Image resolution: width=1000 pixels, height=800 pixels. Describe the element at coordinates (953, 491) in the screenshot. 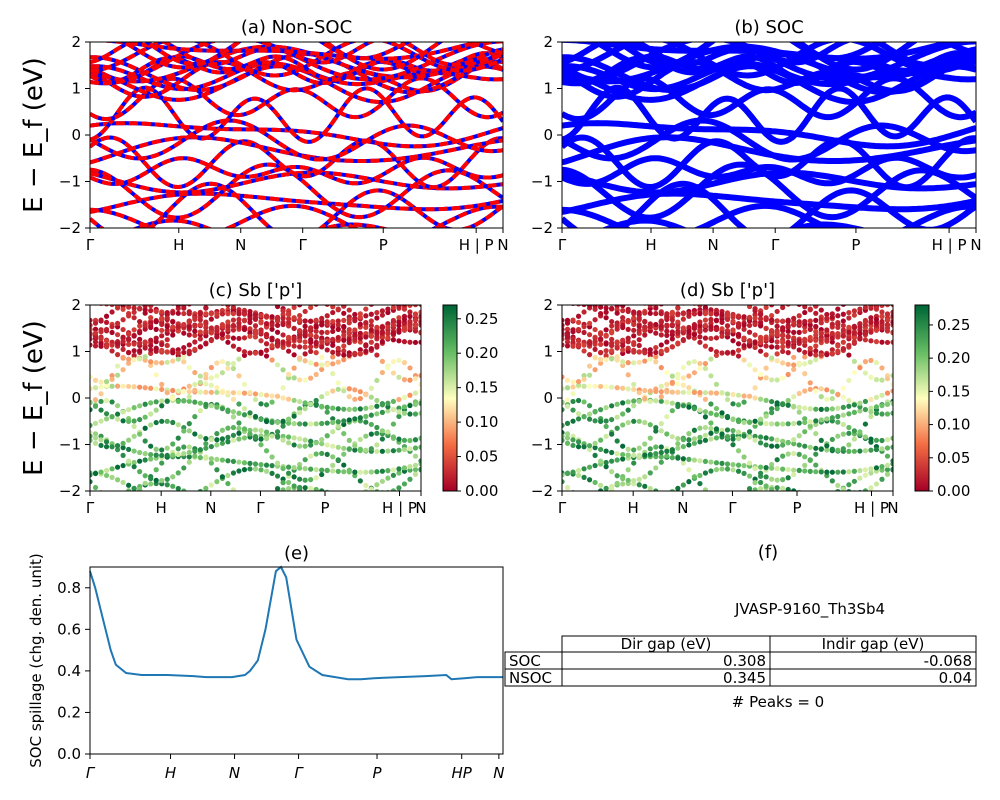

I see `colorbar-tick-label: 0.00` at that location.